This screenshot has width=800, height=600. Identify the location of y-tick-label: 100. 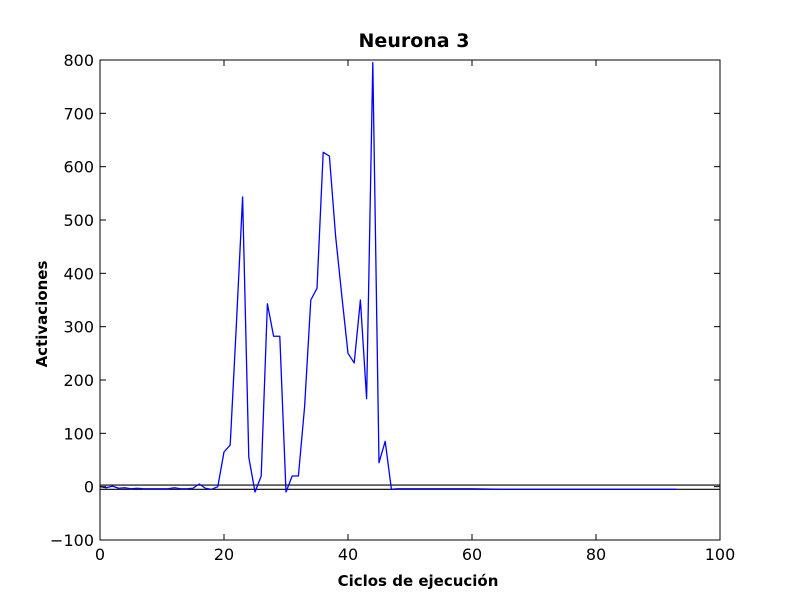
(78, 433).